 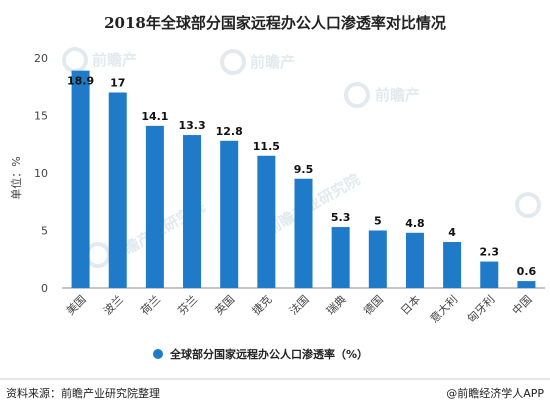 I want to click on x-axis: 美国 波兰 荷兰 芬兰 英国 捷克 法国 瑞典 德国 日本 意大利 匈牙利 中国, so click(x=299, y=308).